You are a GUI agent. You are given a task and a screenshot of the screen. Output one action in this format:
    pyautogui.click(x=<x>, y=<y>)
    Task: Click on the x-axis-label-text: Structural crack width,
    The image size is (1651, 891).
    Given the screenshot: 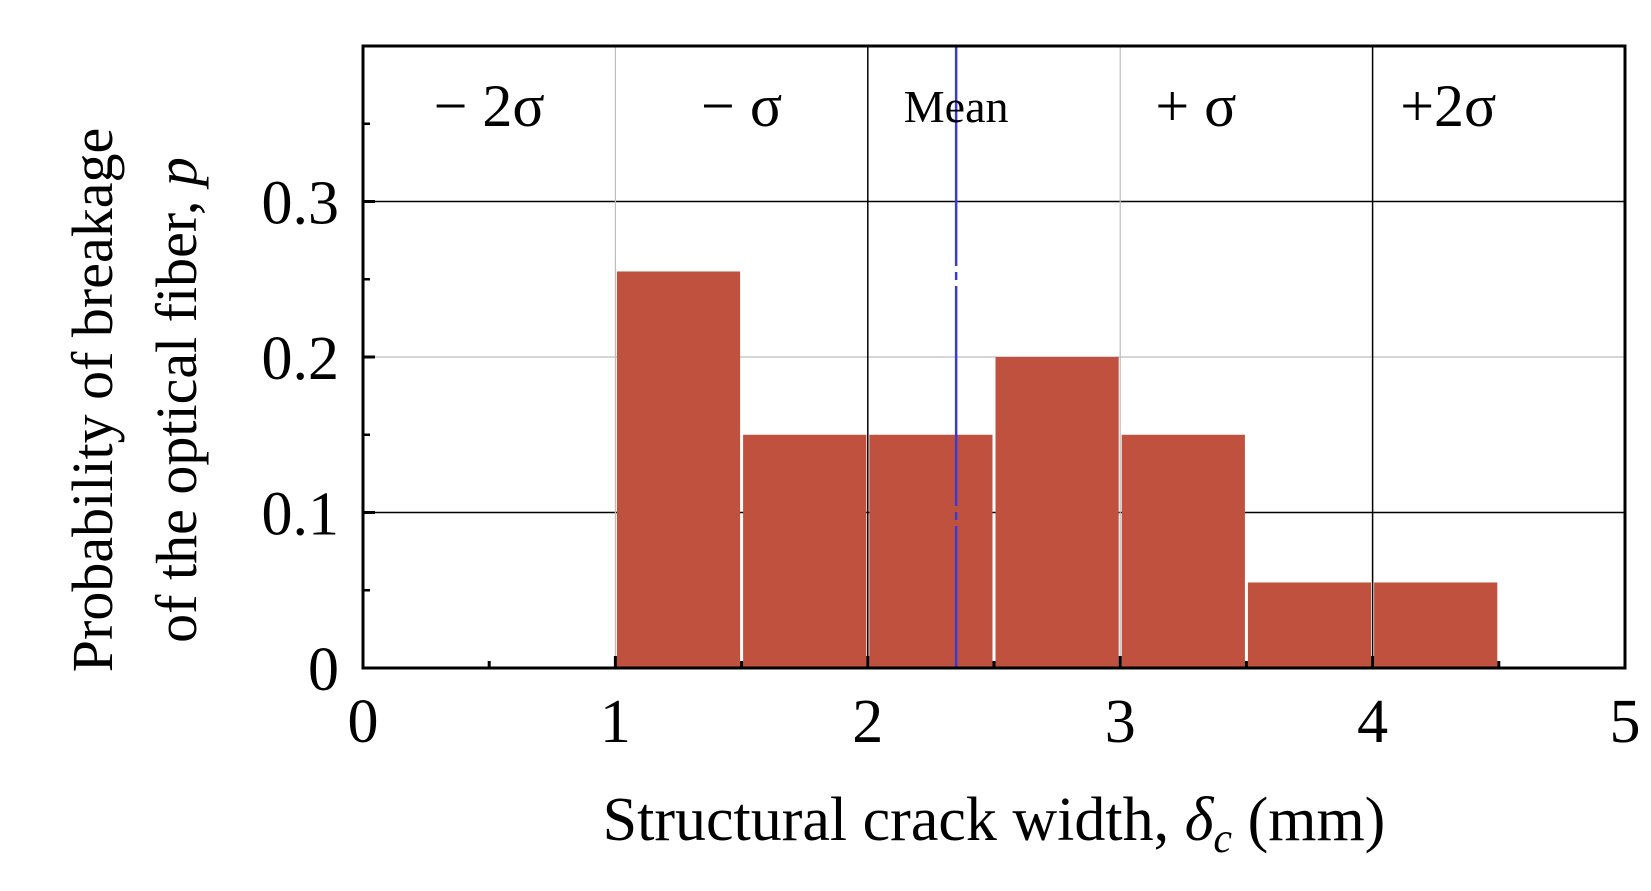 What is the action you would take?
    pyautogui.click(x=894, y=820)
    